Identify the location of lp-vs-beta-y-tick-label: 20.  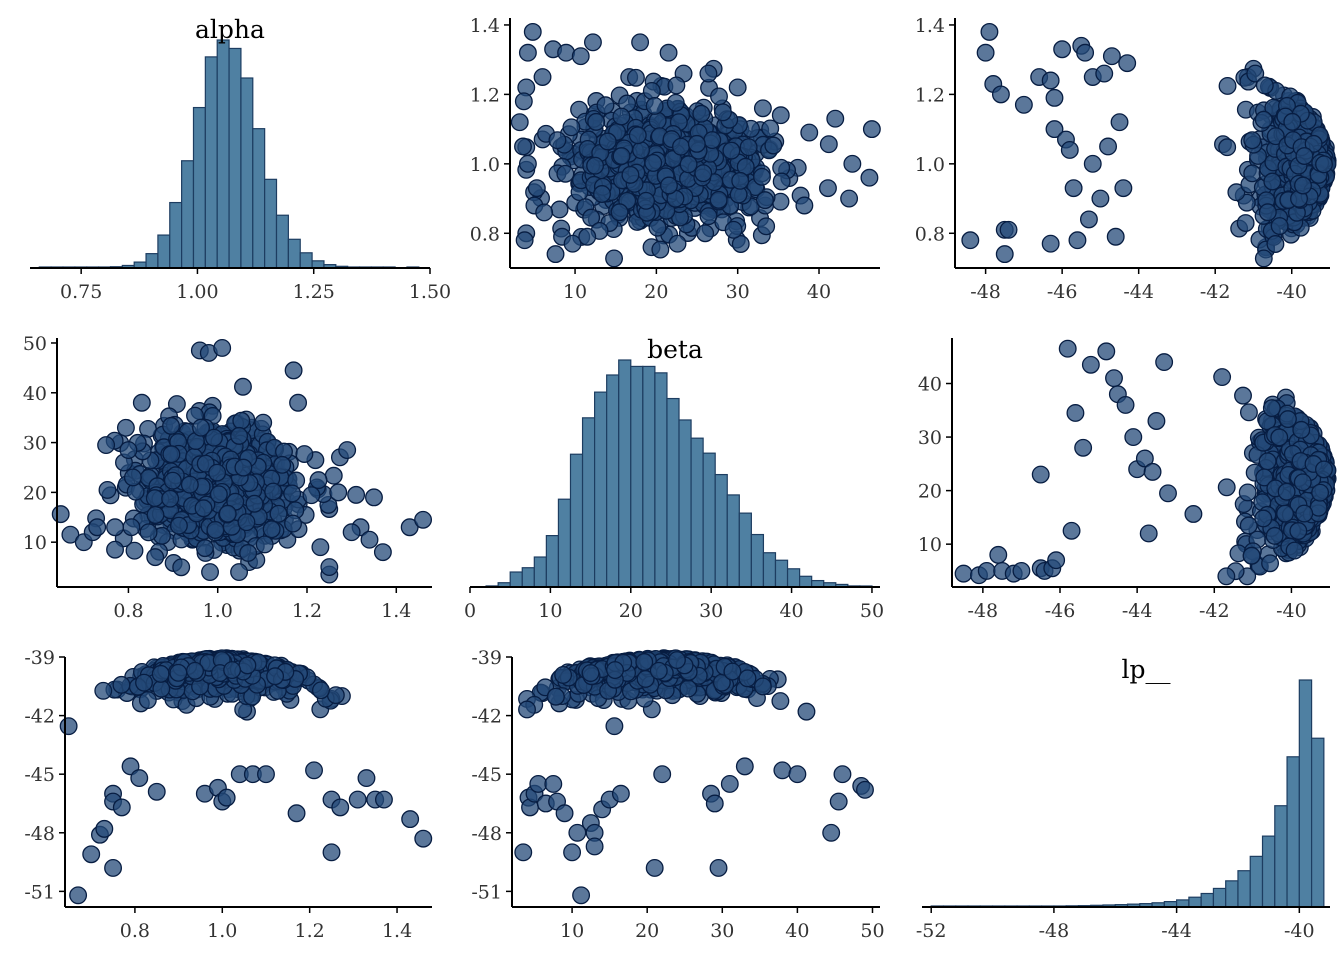
(930, 492).